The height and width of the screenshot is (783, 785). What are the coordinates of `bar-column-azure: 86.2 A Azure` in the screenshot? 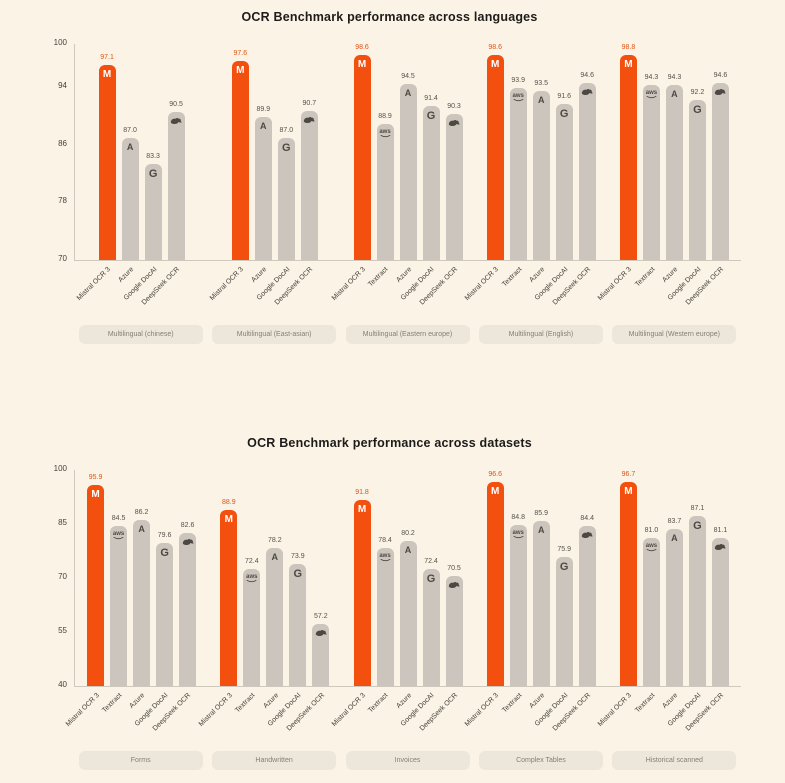 It's located at (140, 590).